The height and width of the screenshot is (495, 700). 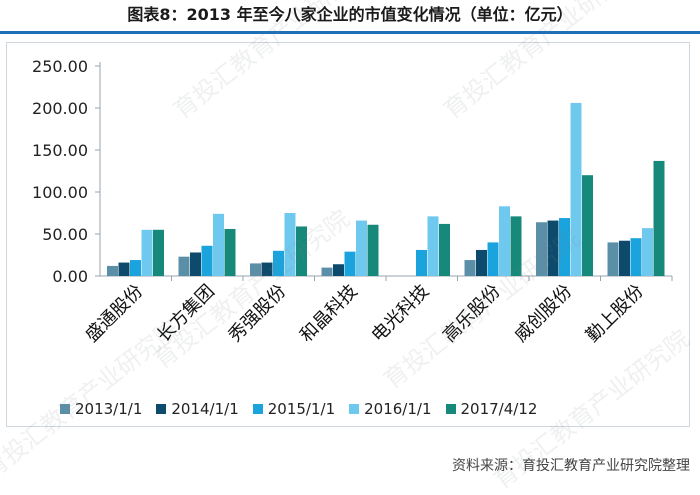 I want to click on legend-label: 2015/1/1, so click(x=301, y=409).